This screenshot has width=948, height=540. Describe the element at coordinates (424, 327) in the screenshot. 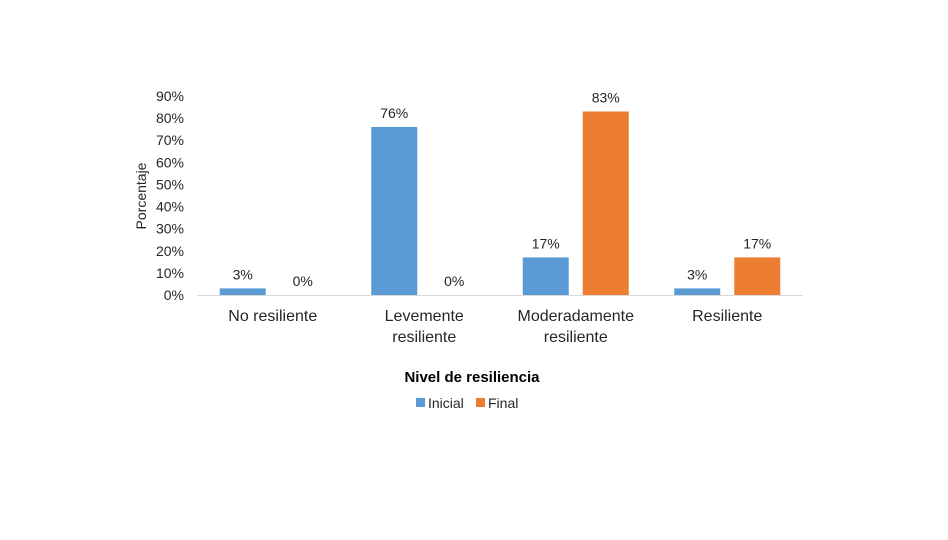

I see `x-tick-label: Levemente resiliente` at that location.